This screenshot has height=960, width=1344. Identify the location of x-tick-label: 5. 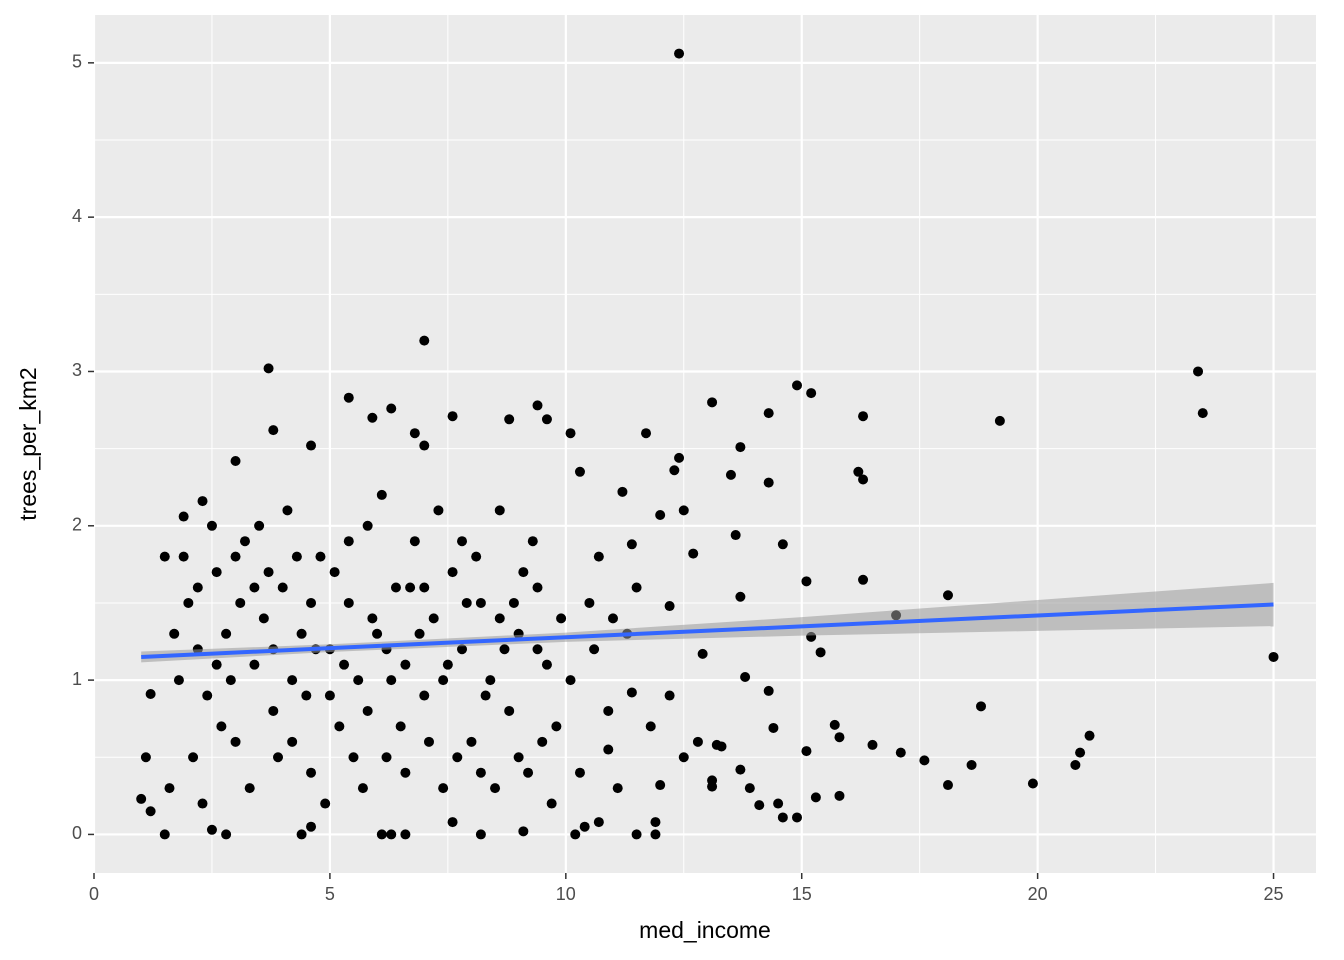
(330, 894).